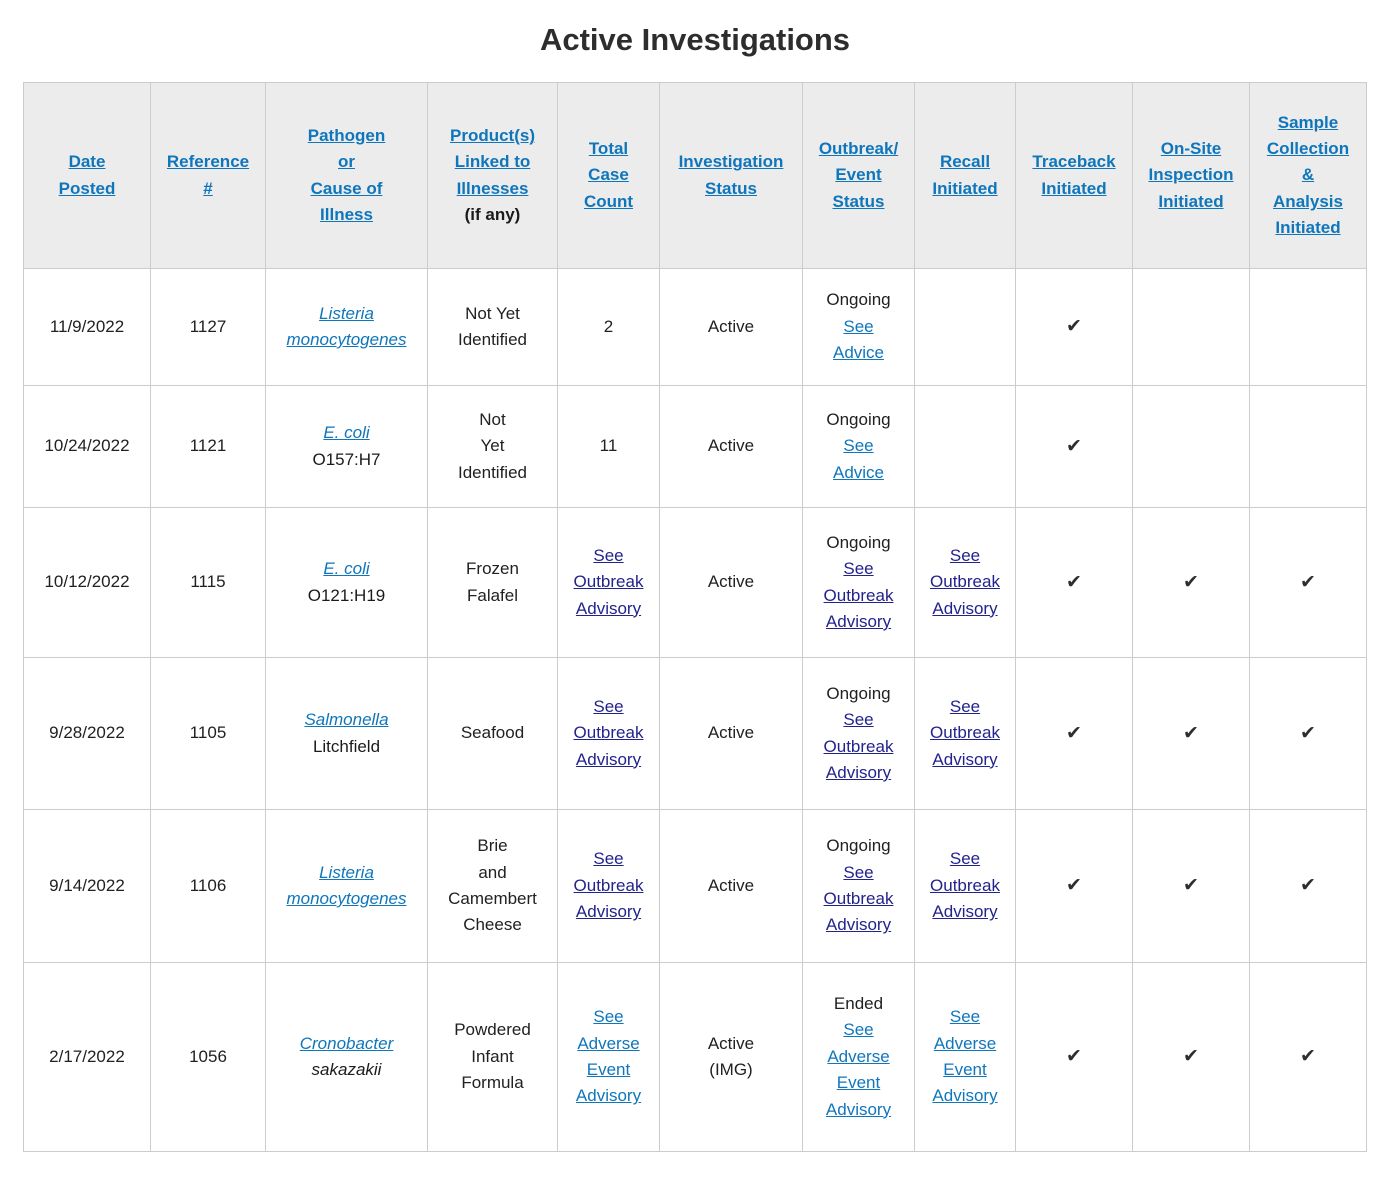 This screenshot has width=1390, height=1192. I want to click on cell-date-posted: 9/14/2022, so click(87, 886).